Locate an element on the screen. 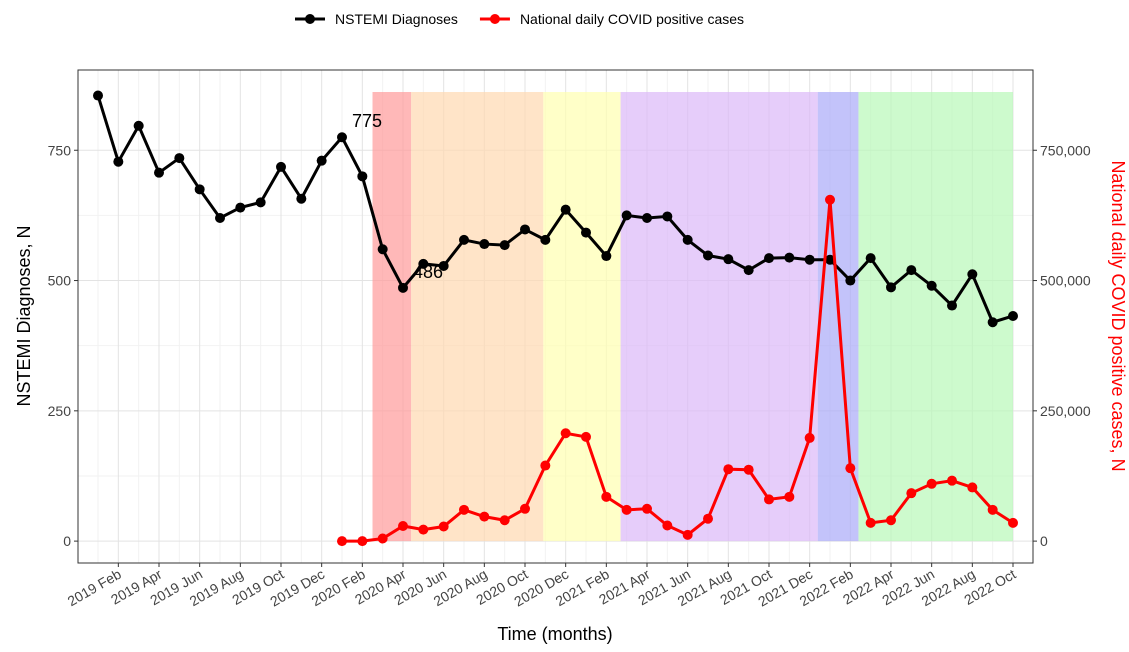  legend-label: NSTEMI Diagnoses is located at coordinates (396, 19).